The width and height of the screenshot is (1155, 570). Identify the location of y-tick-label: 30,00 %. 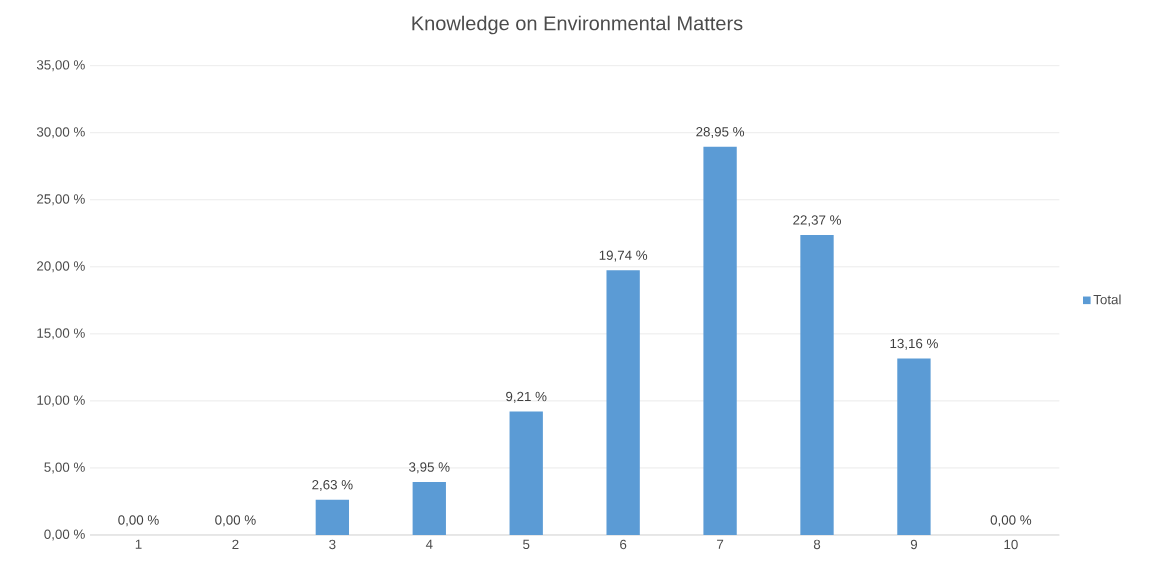
(60, 133).